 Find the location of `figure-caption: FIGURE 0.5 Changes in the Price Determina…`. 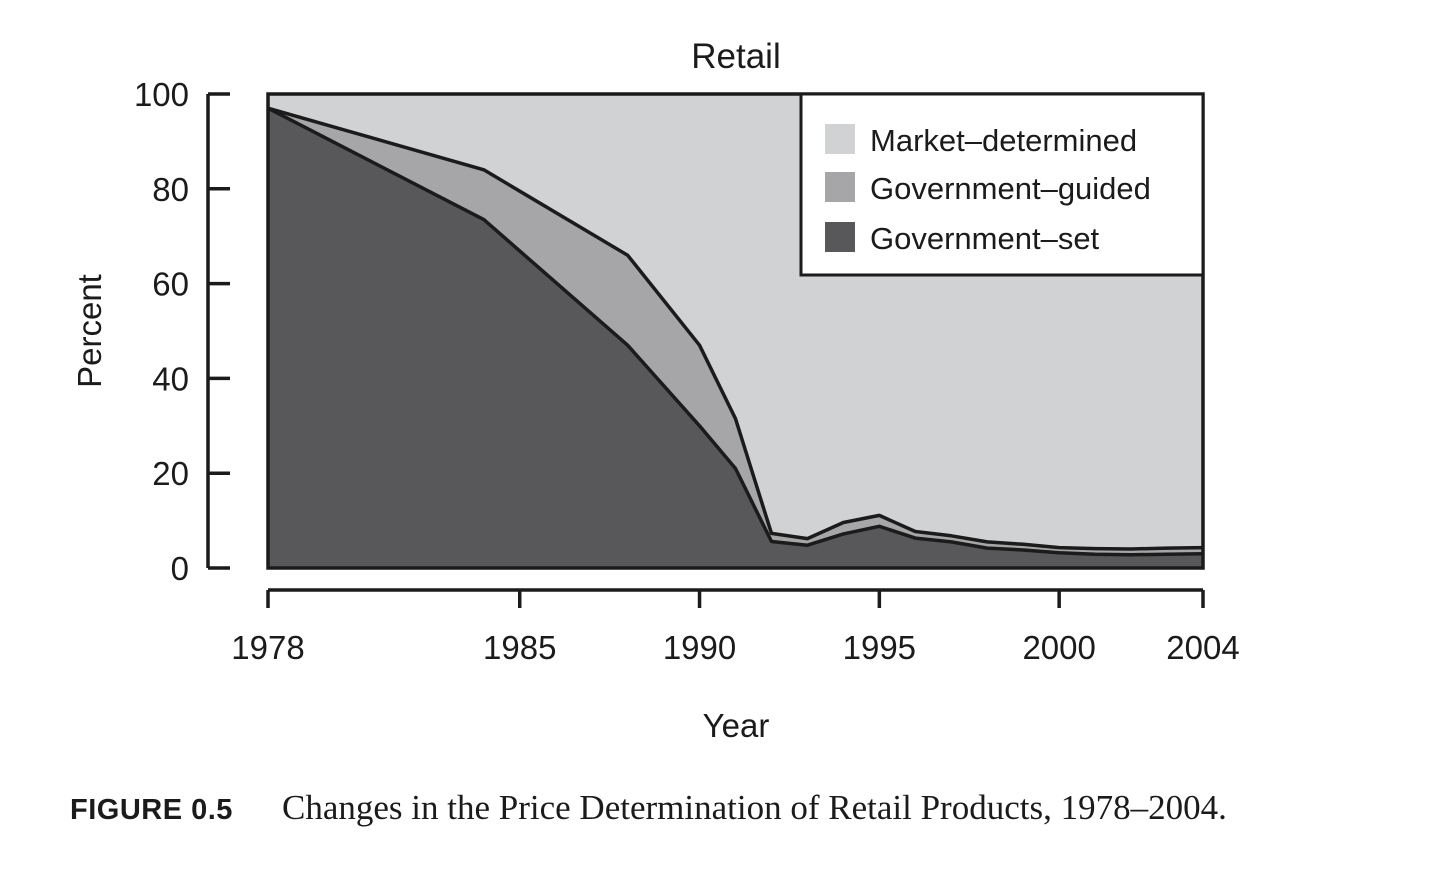

figure-caption: FIGURE 0.5 Changes in the Price Determina… is located at coordinates (755, 808).